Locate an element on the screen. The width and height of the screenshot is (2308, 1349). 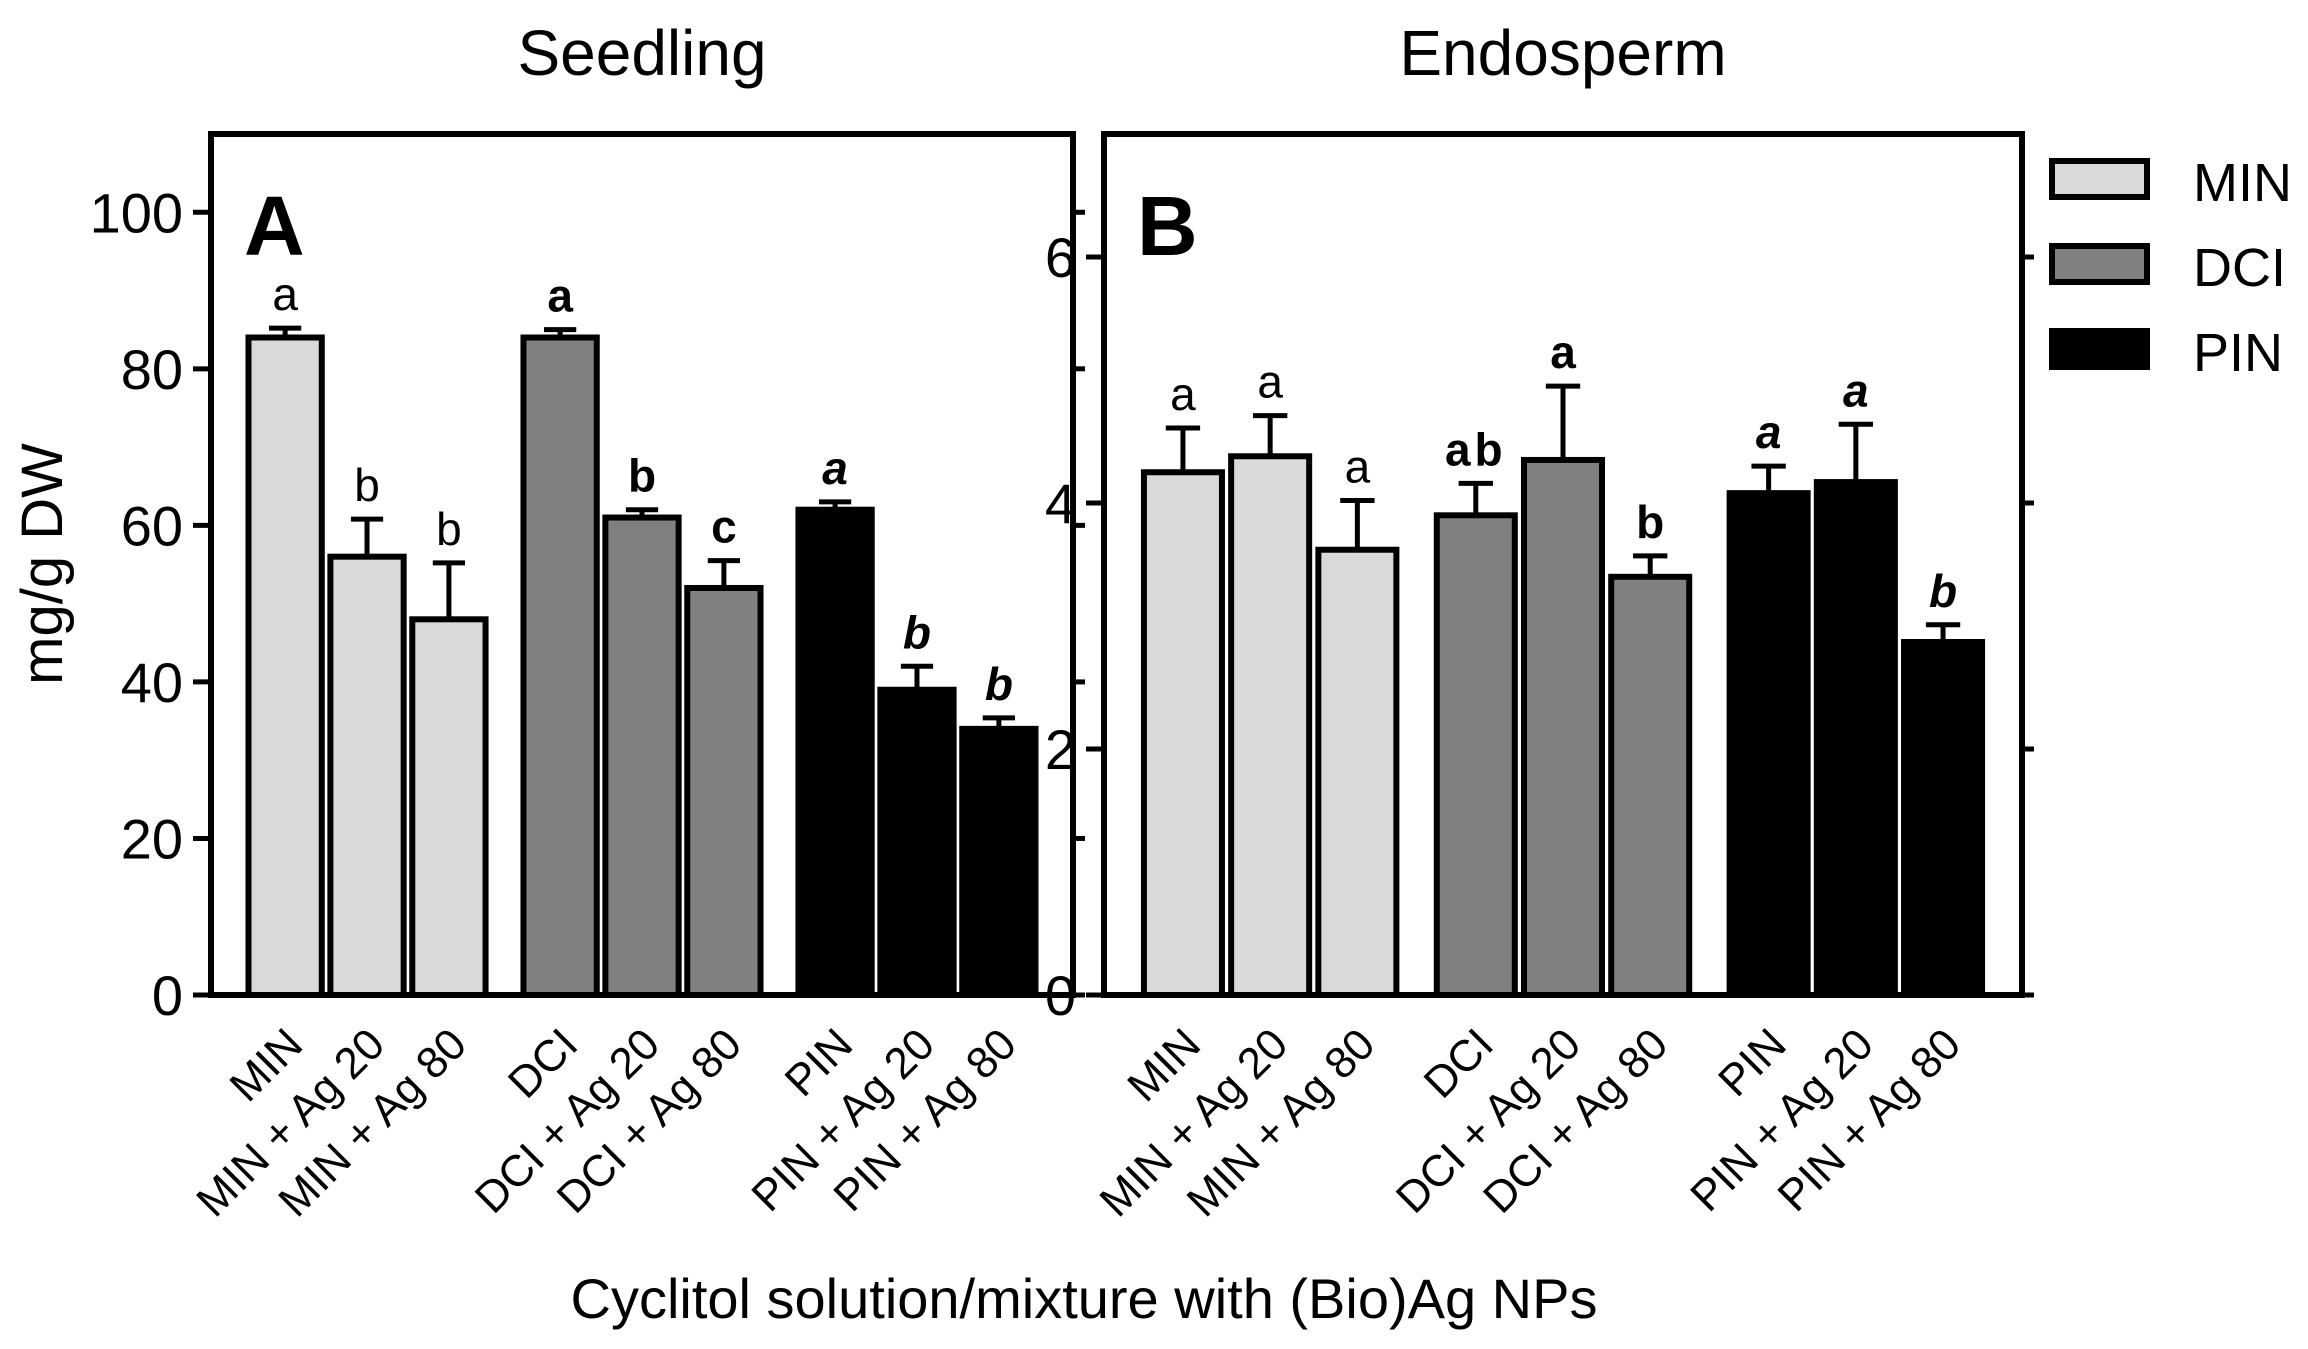
y-tick-label: 40 is located at coordinates (152, 682).